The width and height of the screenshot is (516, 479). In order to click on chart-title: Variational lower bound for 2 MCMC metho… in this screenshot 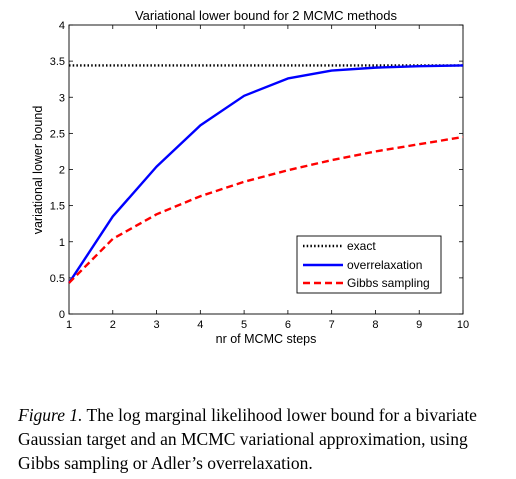, I will do `click(266, 15)`.